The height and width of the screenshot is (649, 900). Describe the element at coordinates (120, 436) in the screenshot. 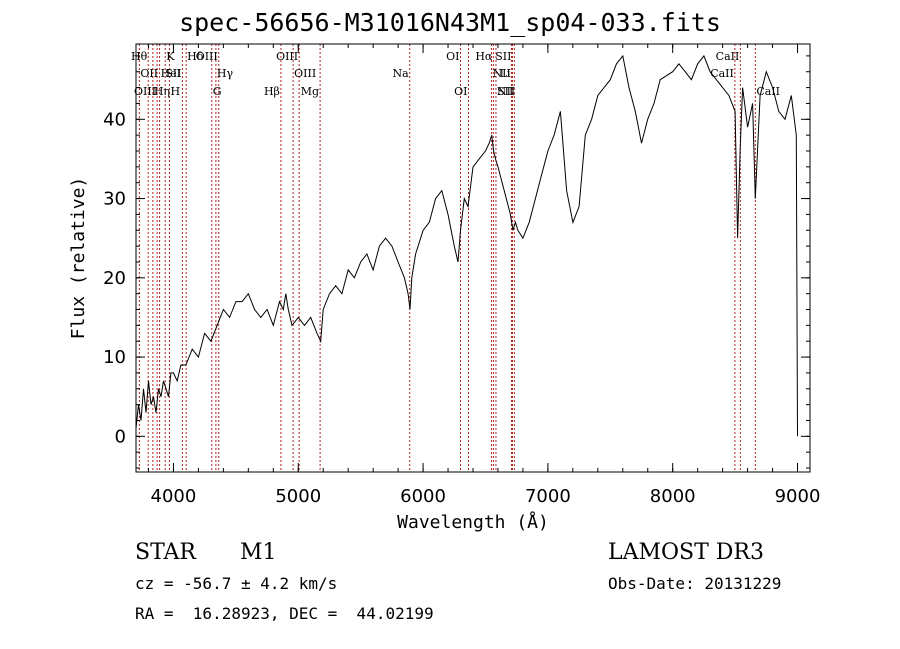

I see `y-tick-label-0: 0` at that location.